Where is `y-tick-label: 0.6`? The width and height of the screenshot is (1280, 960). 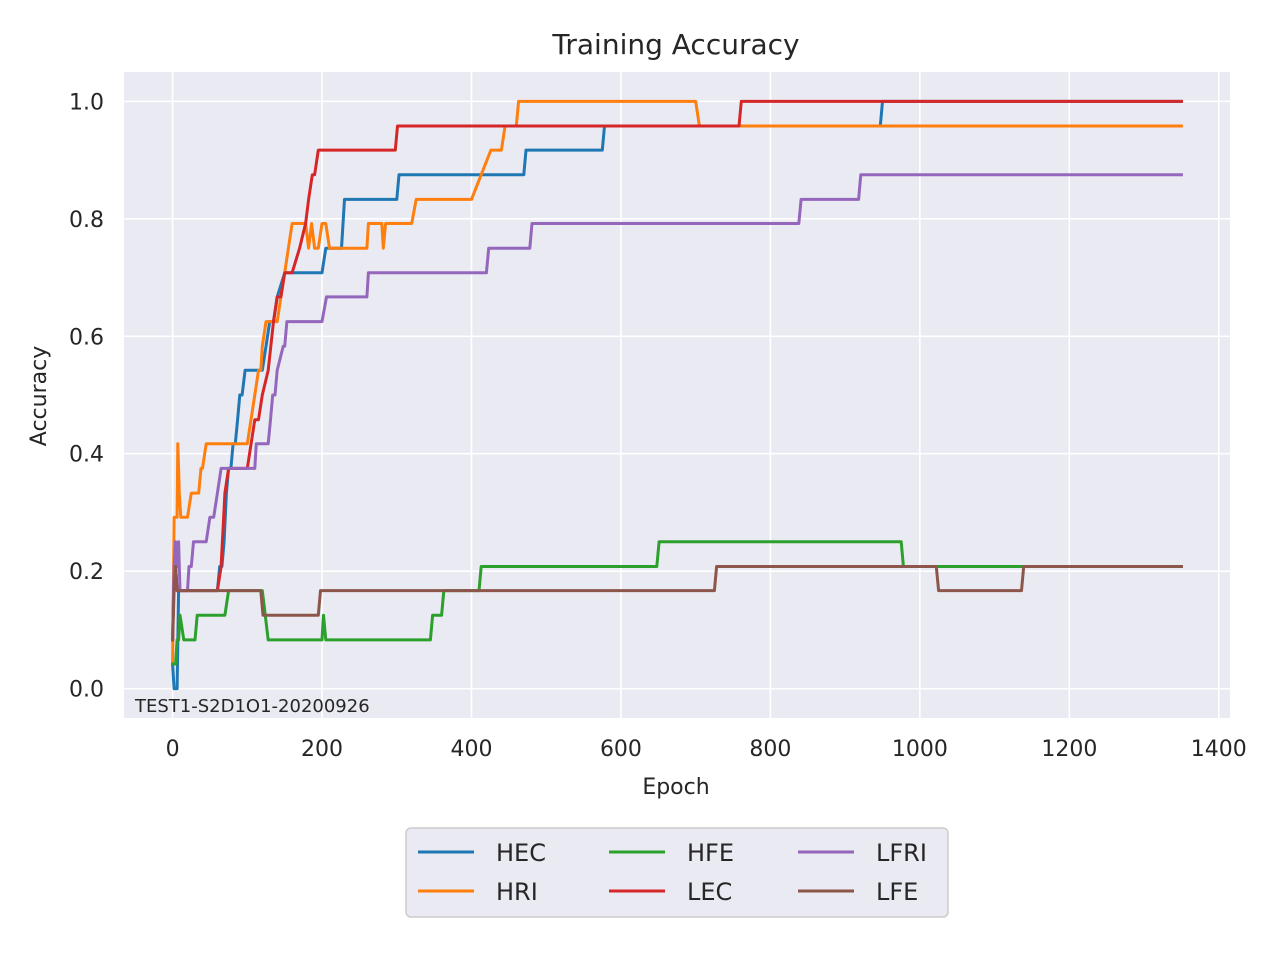 y-tick-label: 0.6 is located at coordinates (86, 337).